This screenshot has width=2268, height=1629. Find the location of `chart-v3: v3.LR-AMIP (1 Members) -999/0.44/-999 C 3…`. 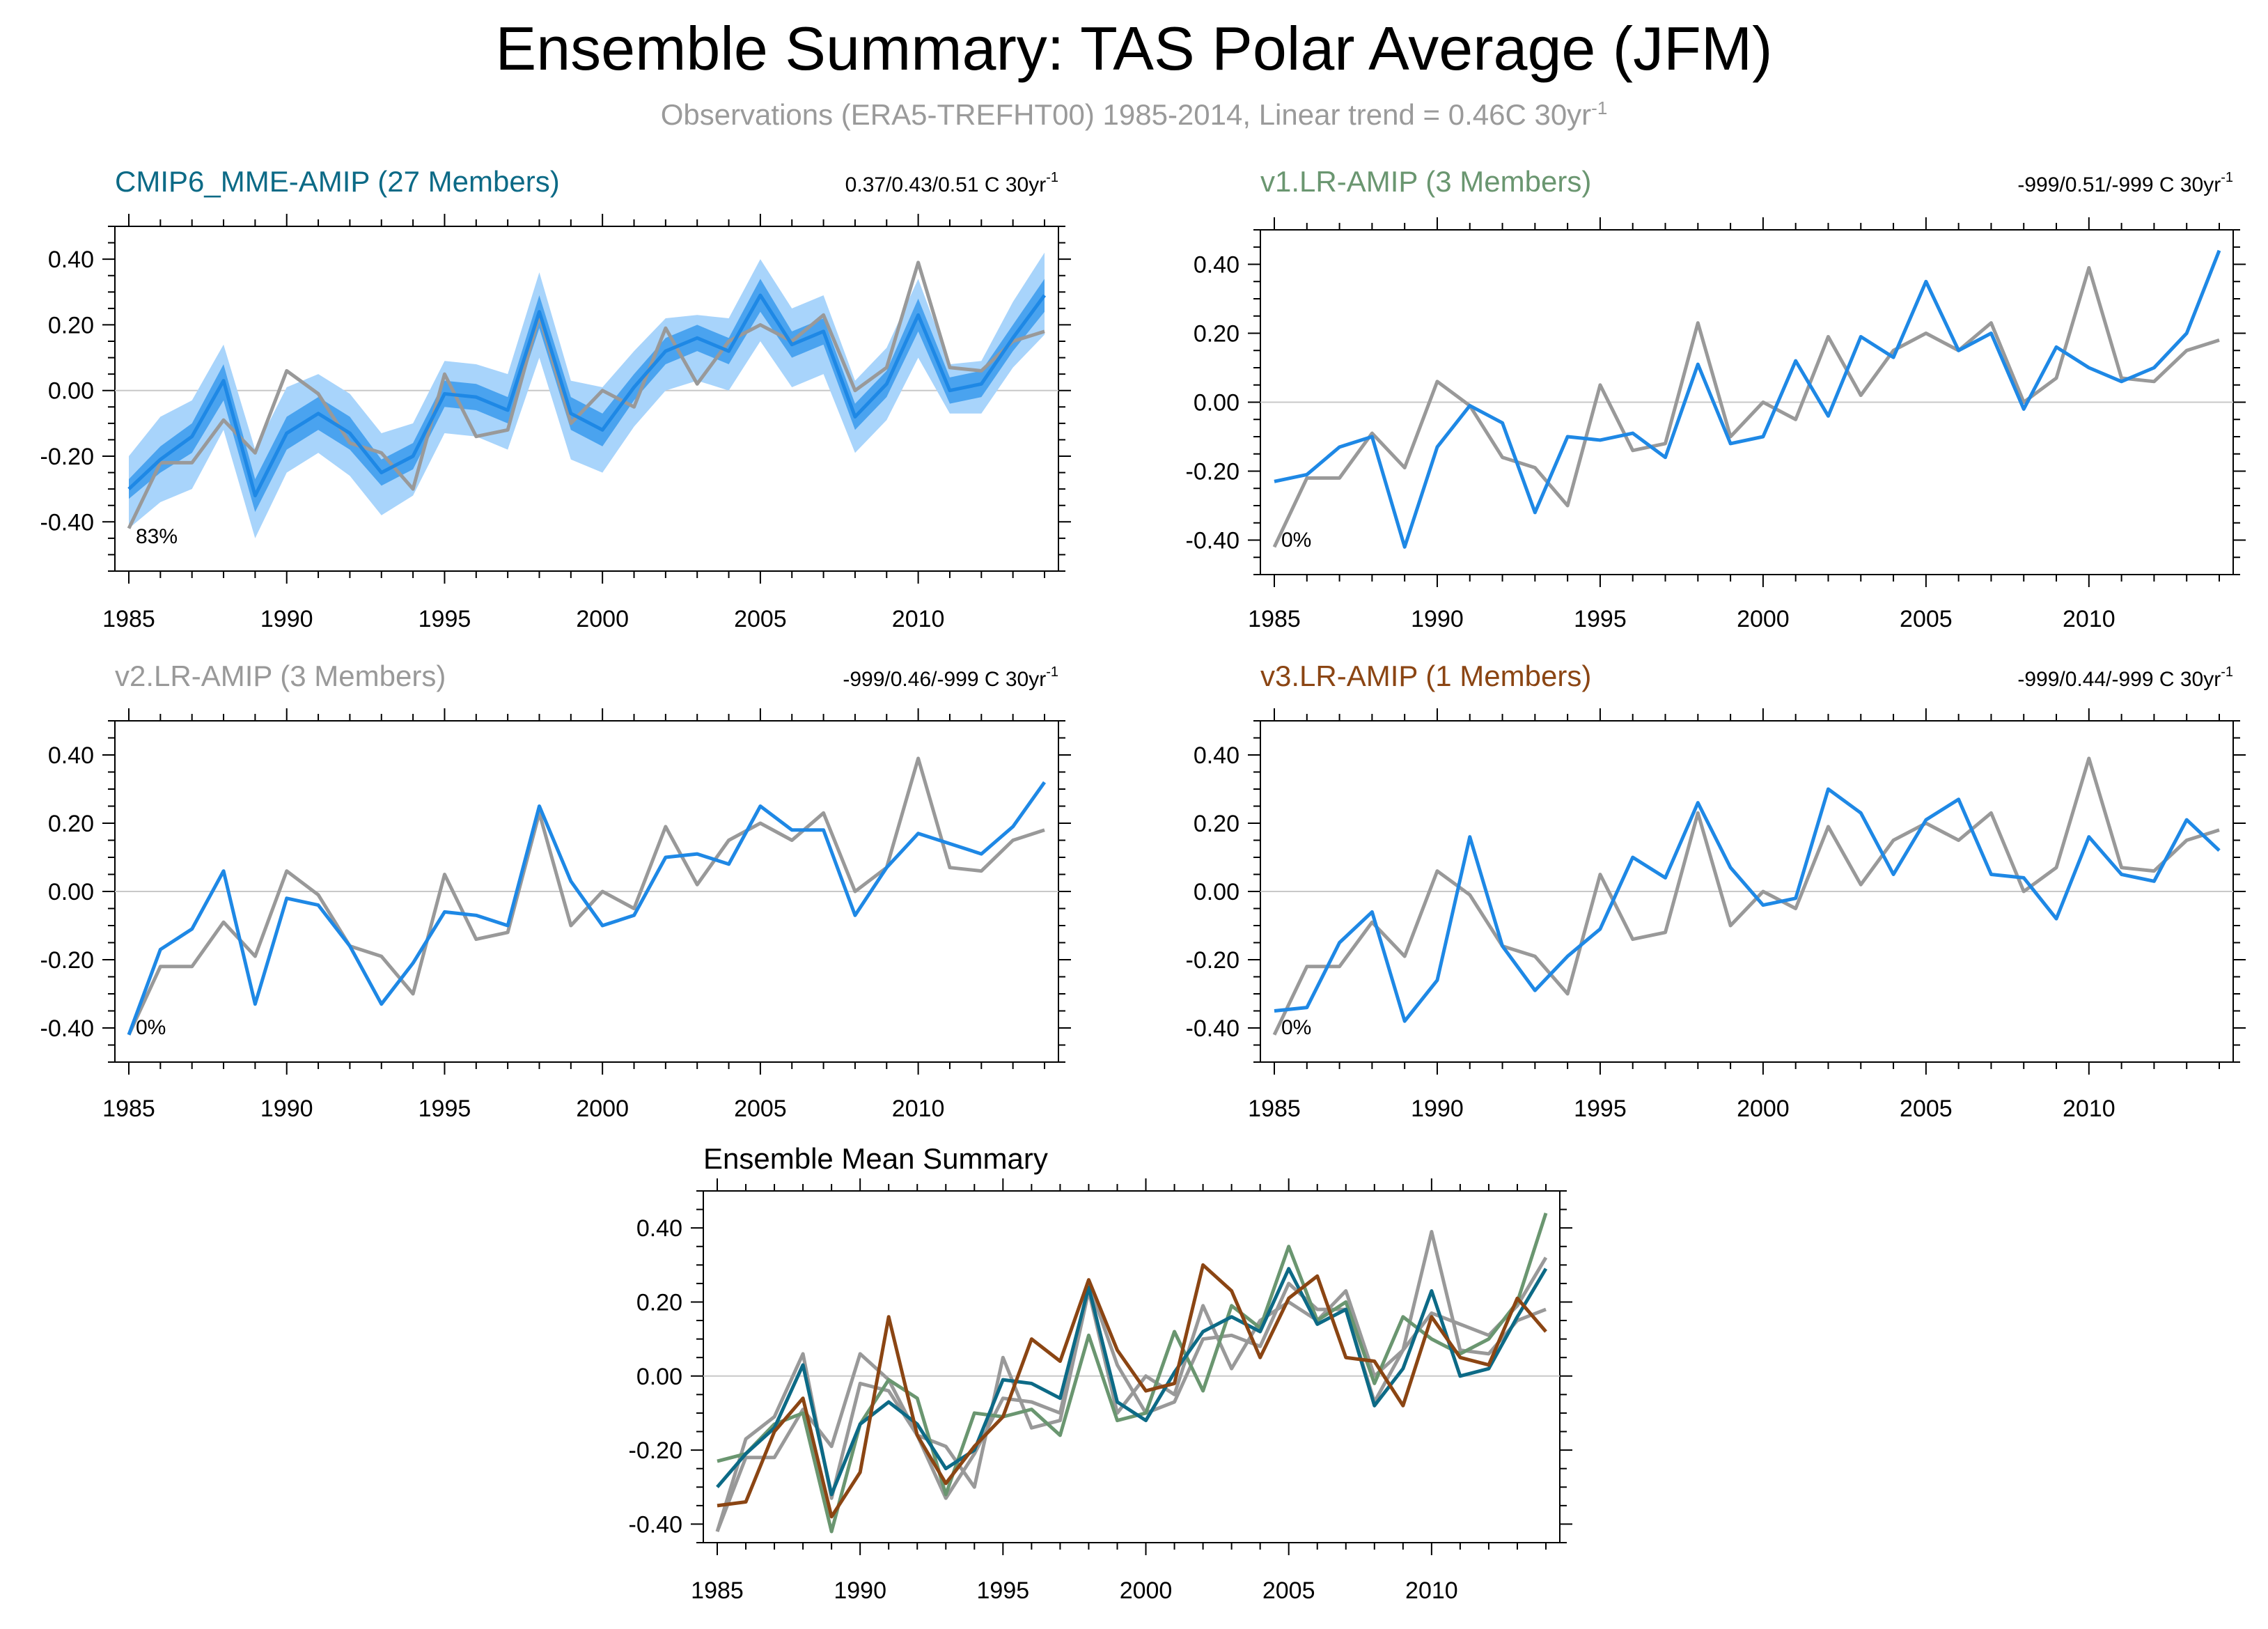

chart-v3: v3.LR-AMIP (1 Members) -999/0.44/-999 C 3… is located at coordinates (1716, 891).